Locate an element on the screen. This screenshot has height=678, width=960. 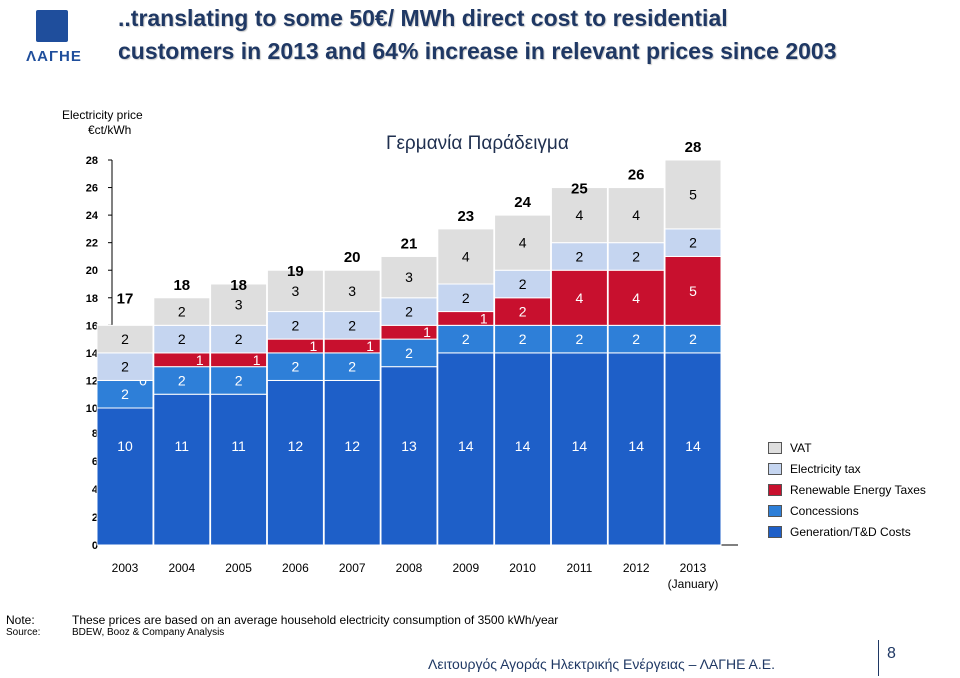
y-tick-label: 6 is located at coordinates (95, 462).